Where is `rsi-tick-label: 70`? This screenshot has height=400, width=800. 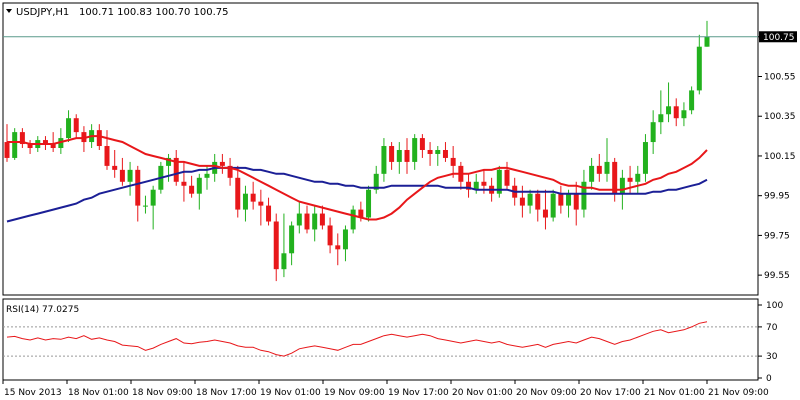 rsi-tick-label: 70 is located at coordinates (772, 328).